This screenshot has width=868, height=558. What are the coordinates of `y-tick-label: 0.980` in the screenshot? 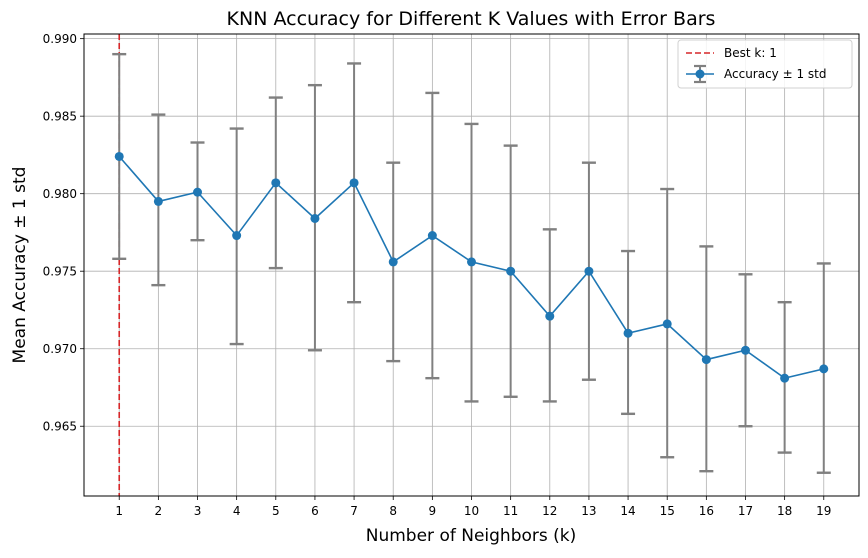 It's located at (60, 194).